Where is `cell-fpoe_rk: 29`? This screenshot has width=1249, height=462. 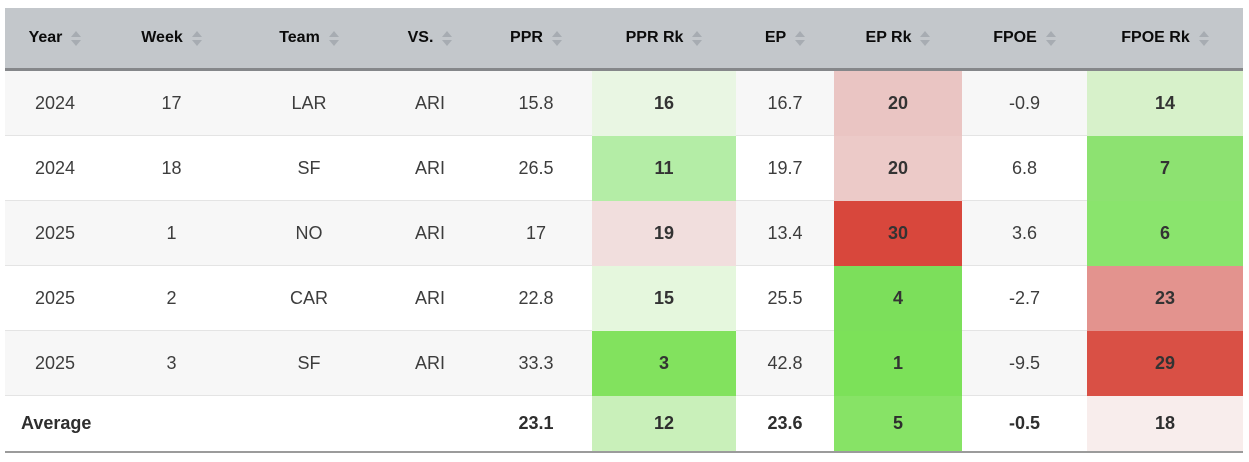
cell-fpoe_rk: 29 is located at coordinates (1165, 363).